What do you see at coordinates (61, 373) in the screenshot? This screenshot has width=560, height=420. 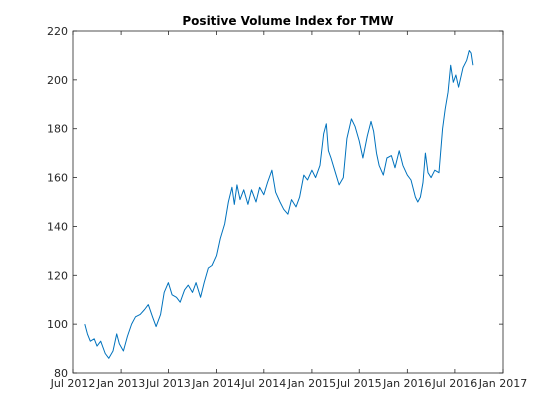 I see `y-tick-label: 80` at bounding box center [61, 373].